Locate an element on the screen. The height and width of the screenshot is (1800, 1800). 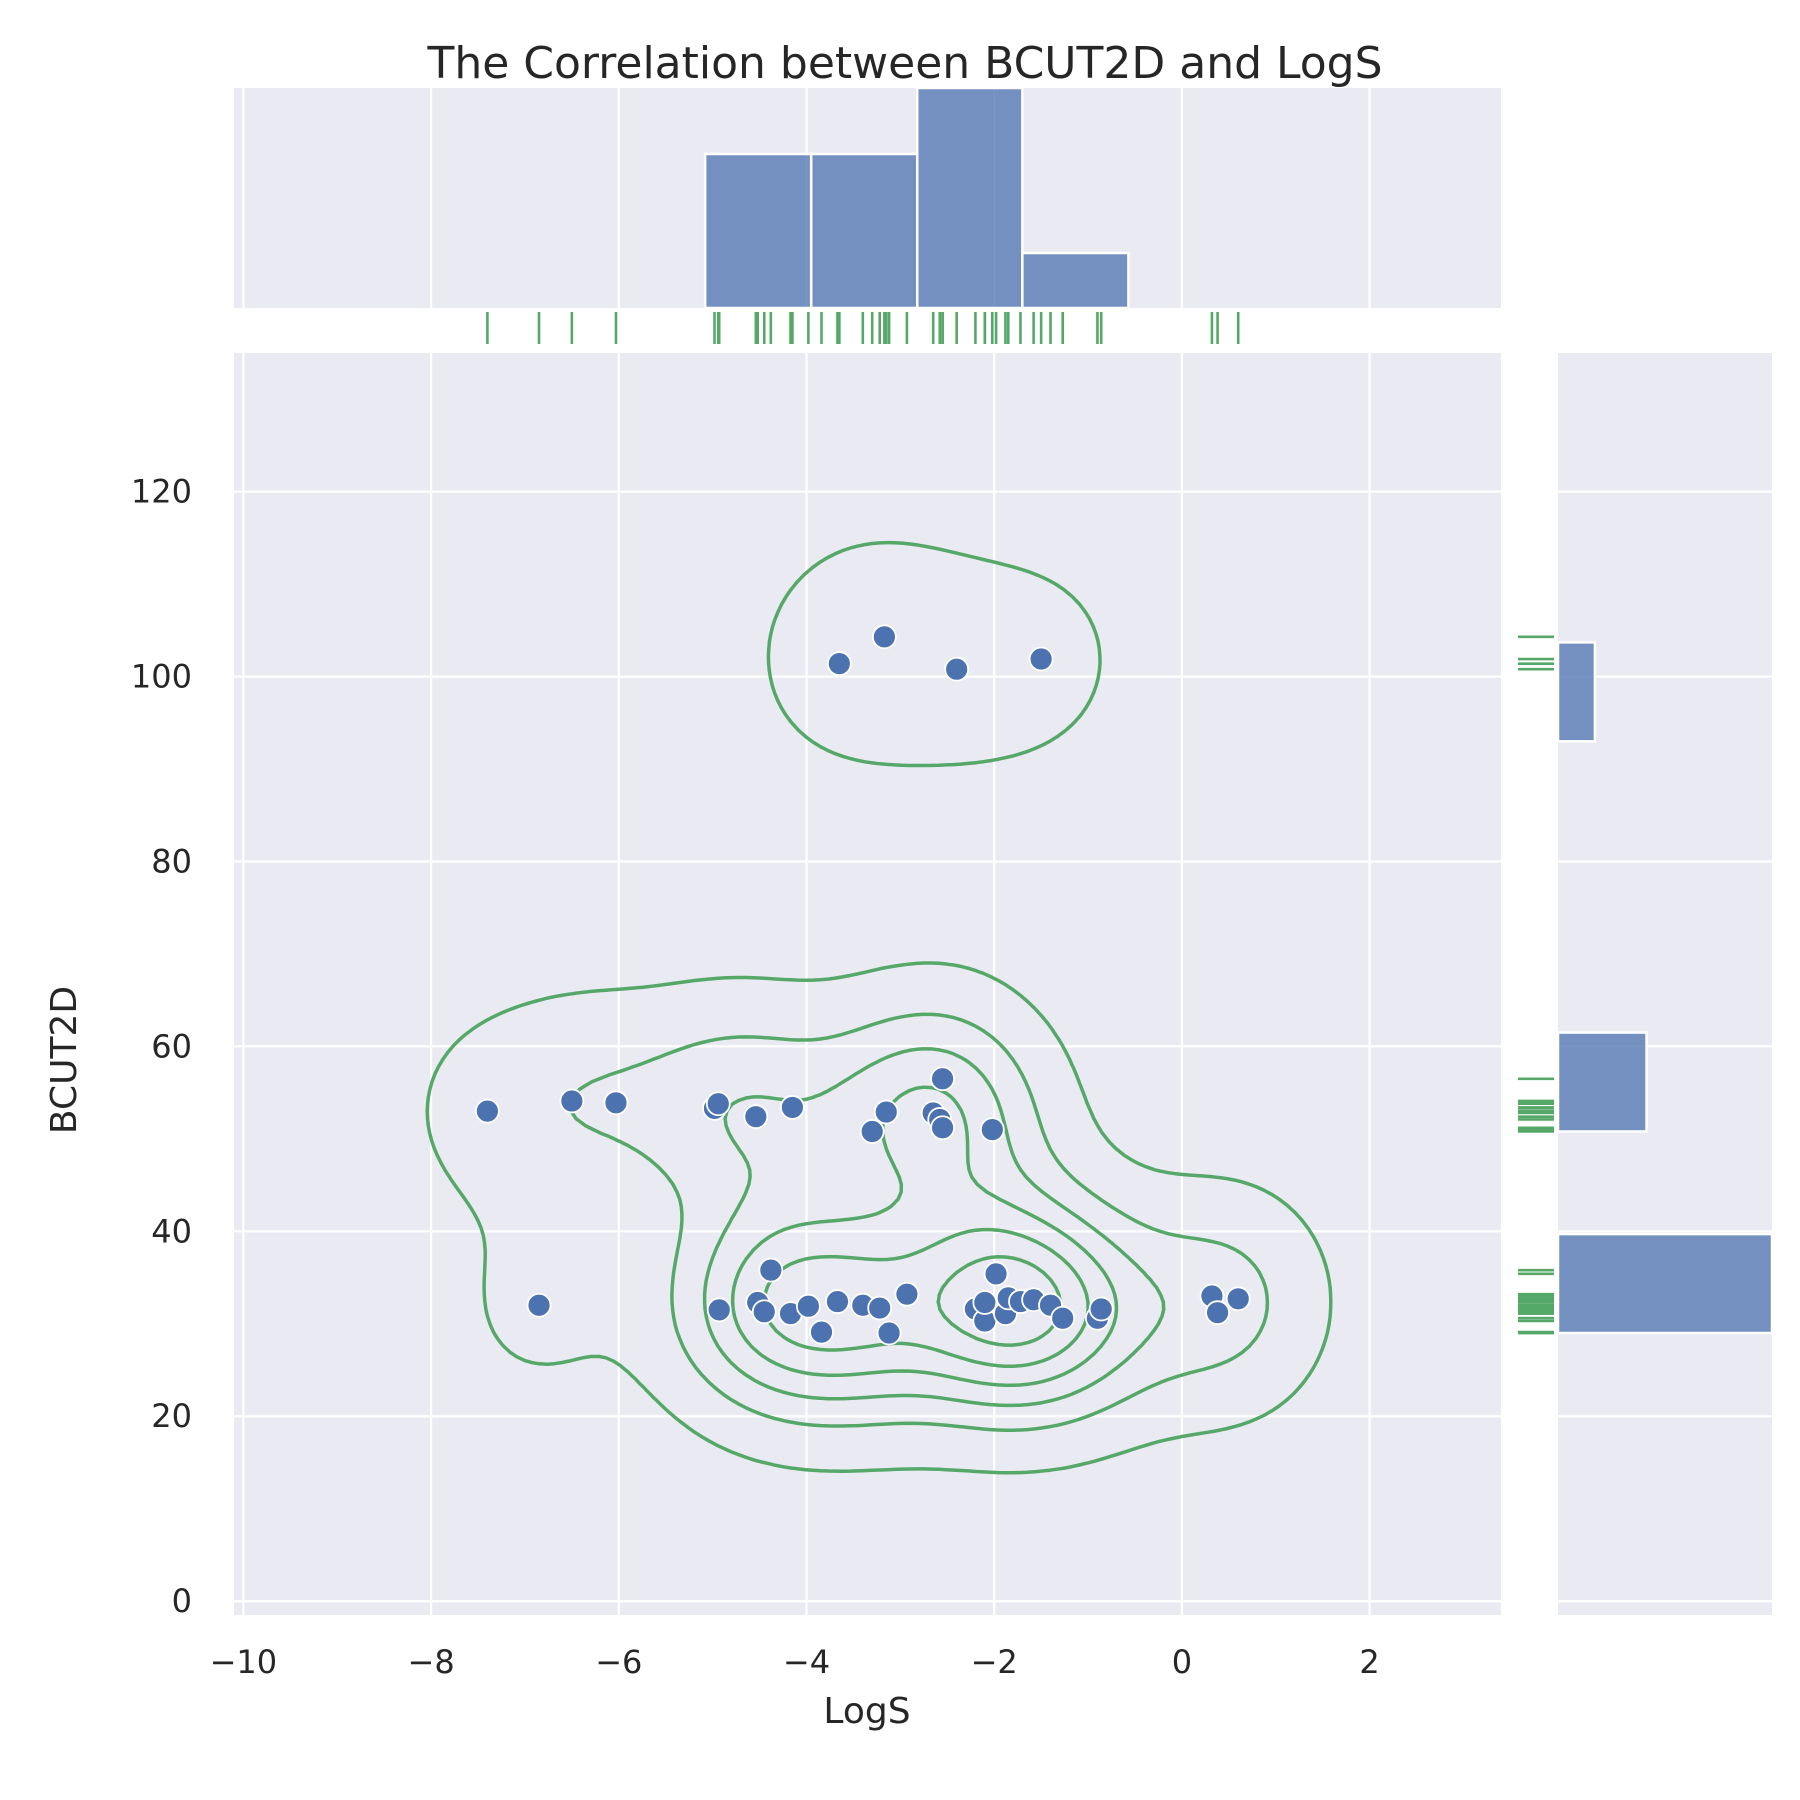
y-tick-label: 40 is located at coordinates (171, 1231).